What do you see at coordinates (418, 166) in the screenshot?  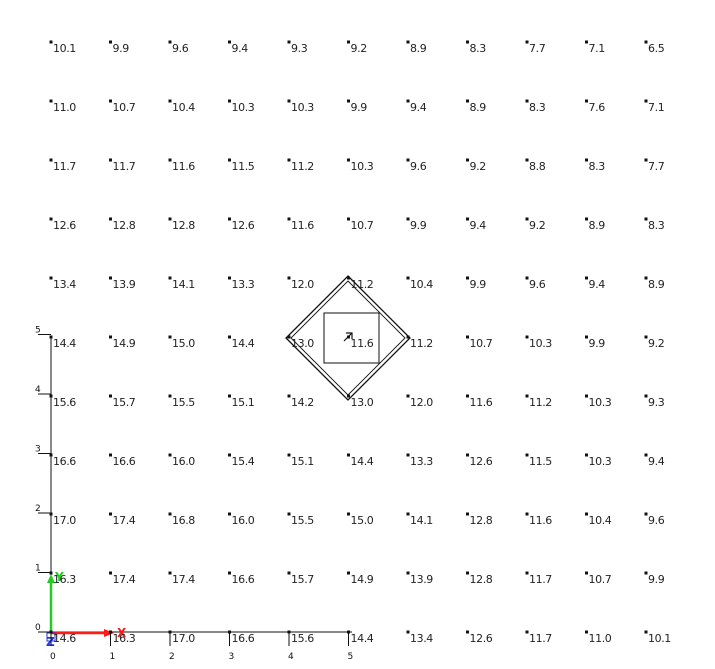 I see `grid-value-label: 9.6` at bounding box center [418, 166].